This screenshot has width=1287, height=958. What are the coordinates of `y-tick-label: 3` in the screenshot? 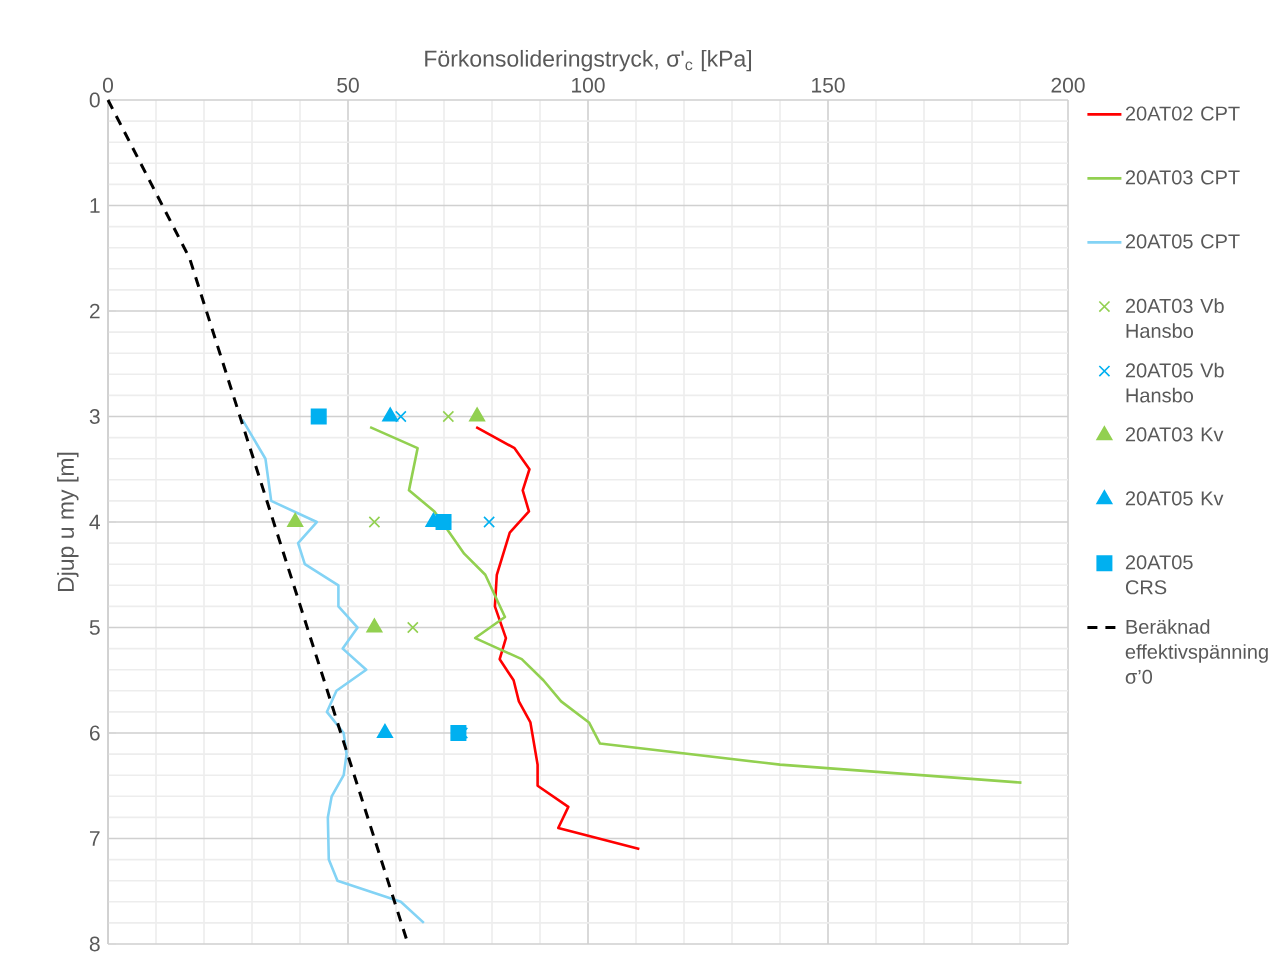 It's located at (94, 416).